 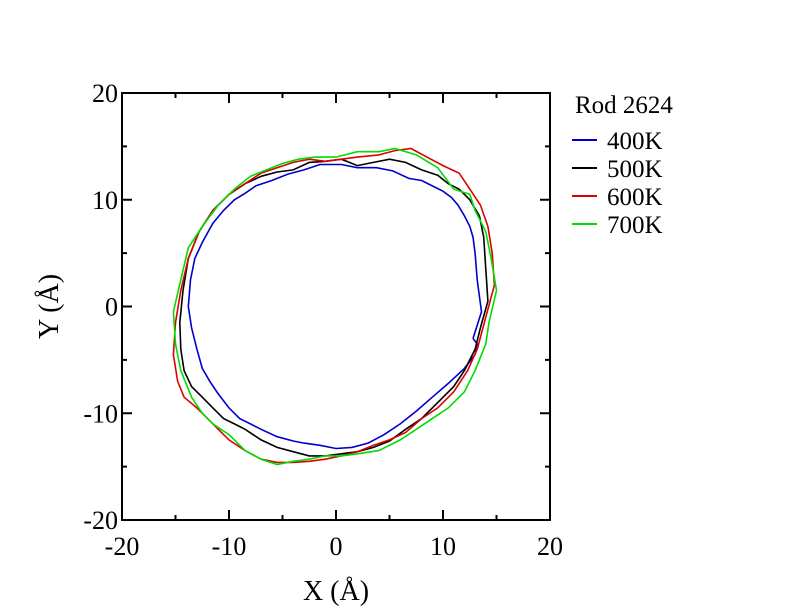 What do you see at coordinates (105, 200) in the screenshot?
I see `y-tick-label: 10` at bounding box center [105, 200].